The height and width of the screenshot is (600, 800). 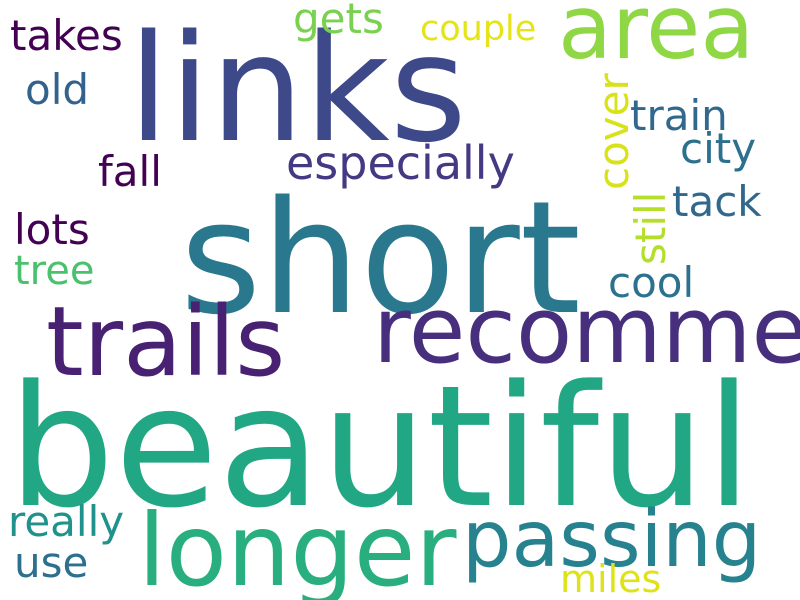 I want to click on word-train: train, so click(x=679, y=115).